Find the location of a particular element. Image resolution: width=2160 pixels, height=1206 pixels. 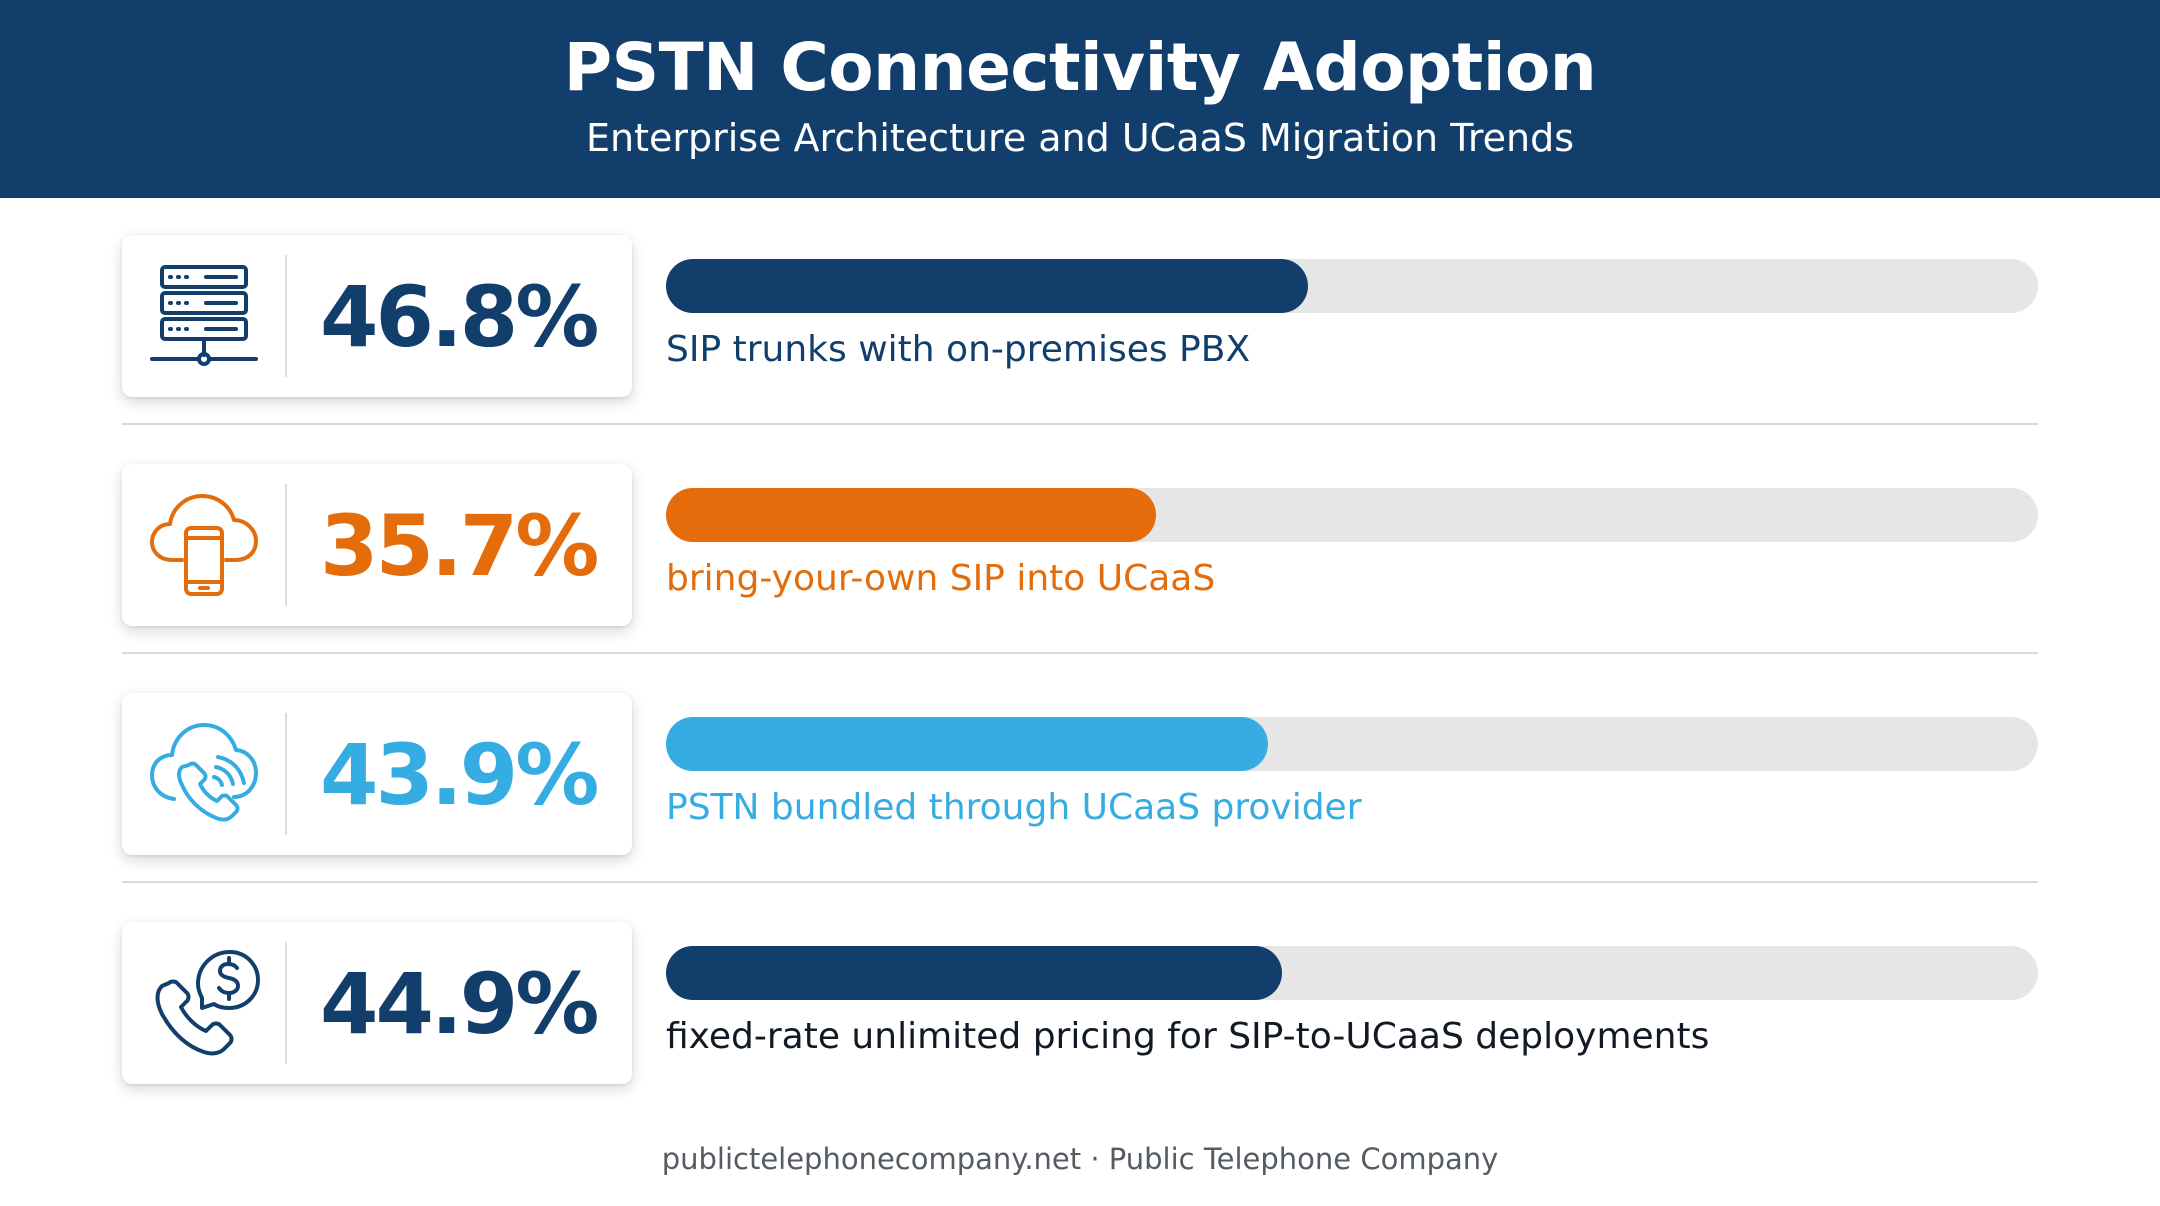

stat-card: 46.8% is located at coordinates (377, 316).